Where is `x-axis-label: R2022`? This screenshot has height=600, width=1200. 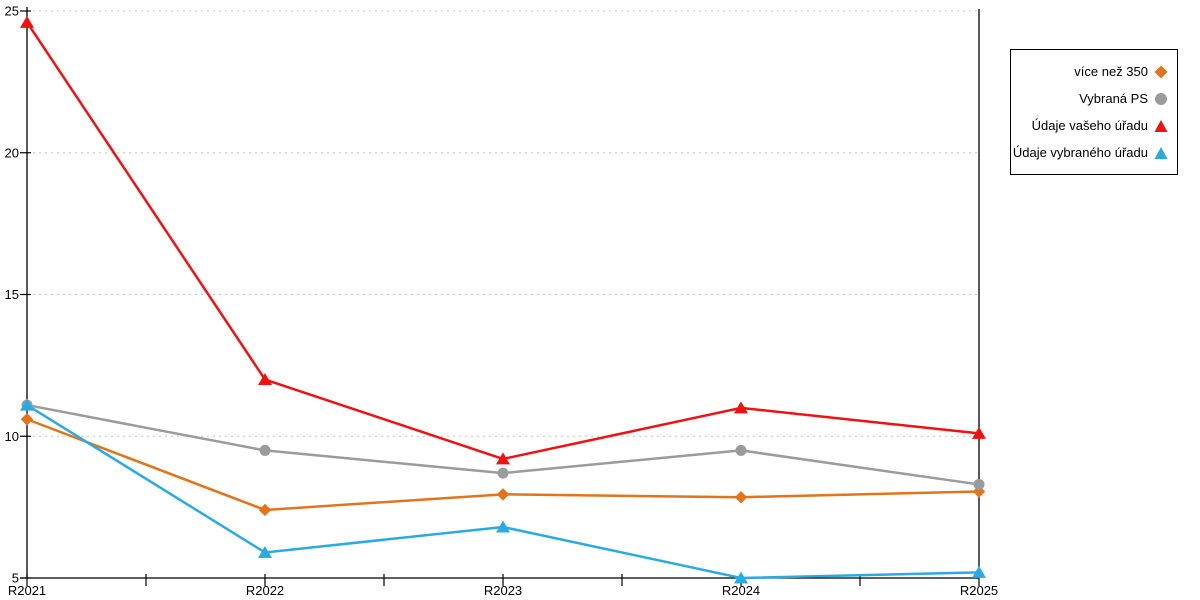 x-axis-label: R2022 is located at coordinates (265, 590).